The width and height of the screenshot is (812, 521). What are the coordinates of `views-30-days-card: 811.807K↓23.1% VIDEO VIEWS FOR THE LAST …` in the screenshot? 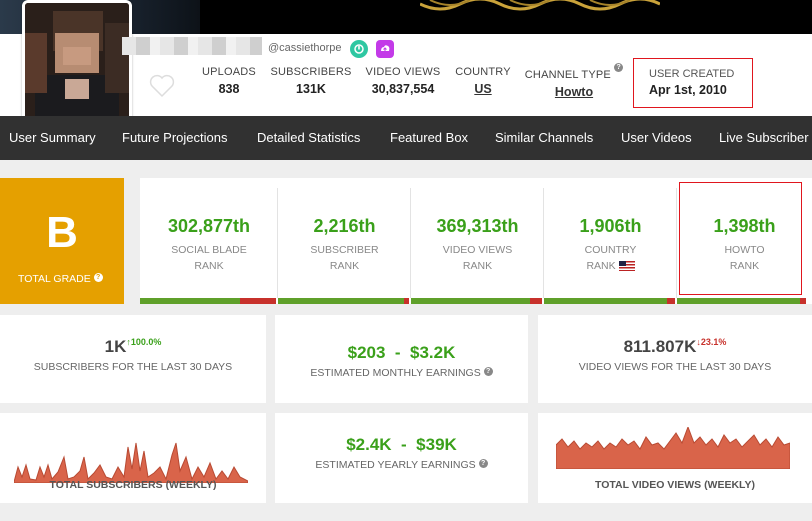 It's located at (675, 359).